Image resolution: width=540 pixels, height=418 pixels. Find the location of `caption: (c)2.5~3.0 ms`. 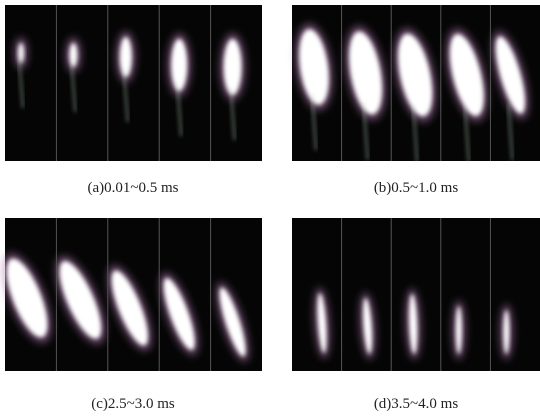

caption: (c)2.5~3.0 ms is located at coordinates (133, 404).